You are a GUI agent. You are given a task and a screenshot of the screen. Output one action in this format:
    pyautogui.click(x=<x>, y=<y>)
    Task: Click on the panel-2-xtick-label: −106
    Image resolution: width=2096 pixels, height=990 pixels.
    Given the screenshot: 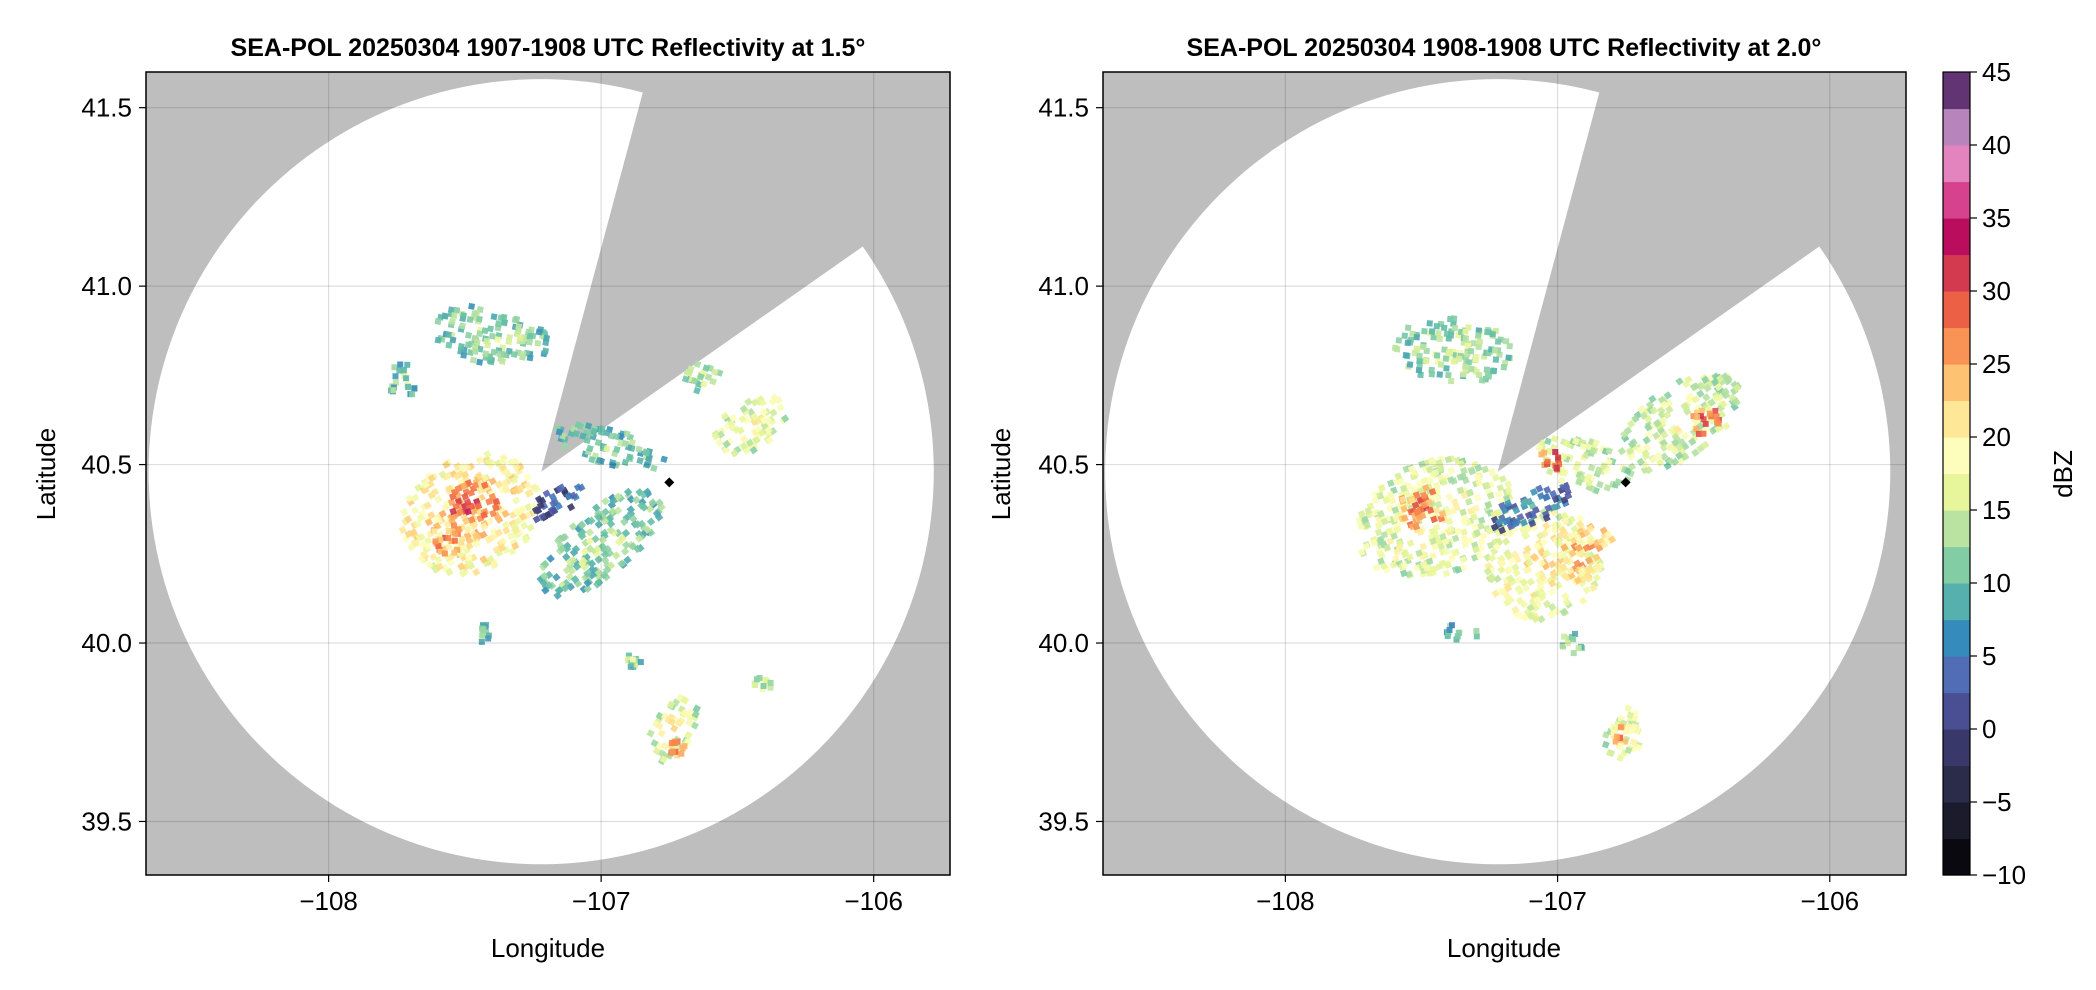 What is the action you would take?
    pyautogui.click(x=1829, y=901)
    